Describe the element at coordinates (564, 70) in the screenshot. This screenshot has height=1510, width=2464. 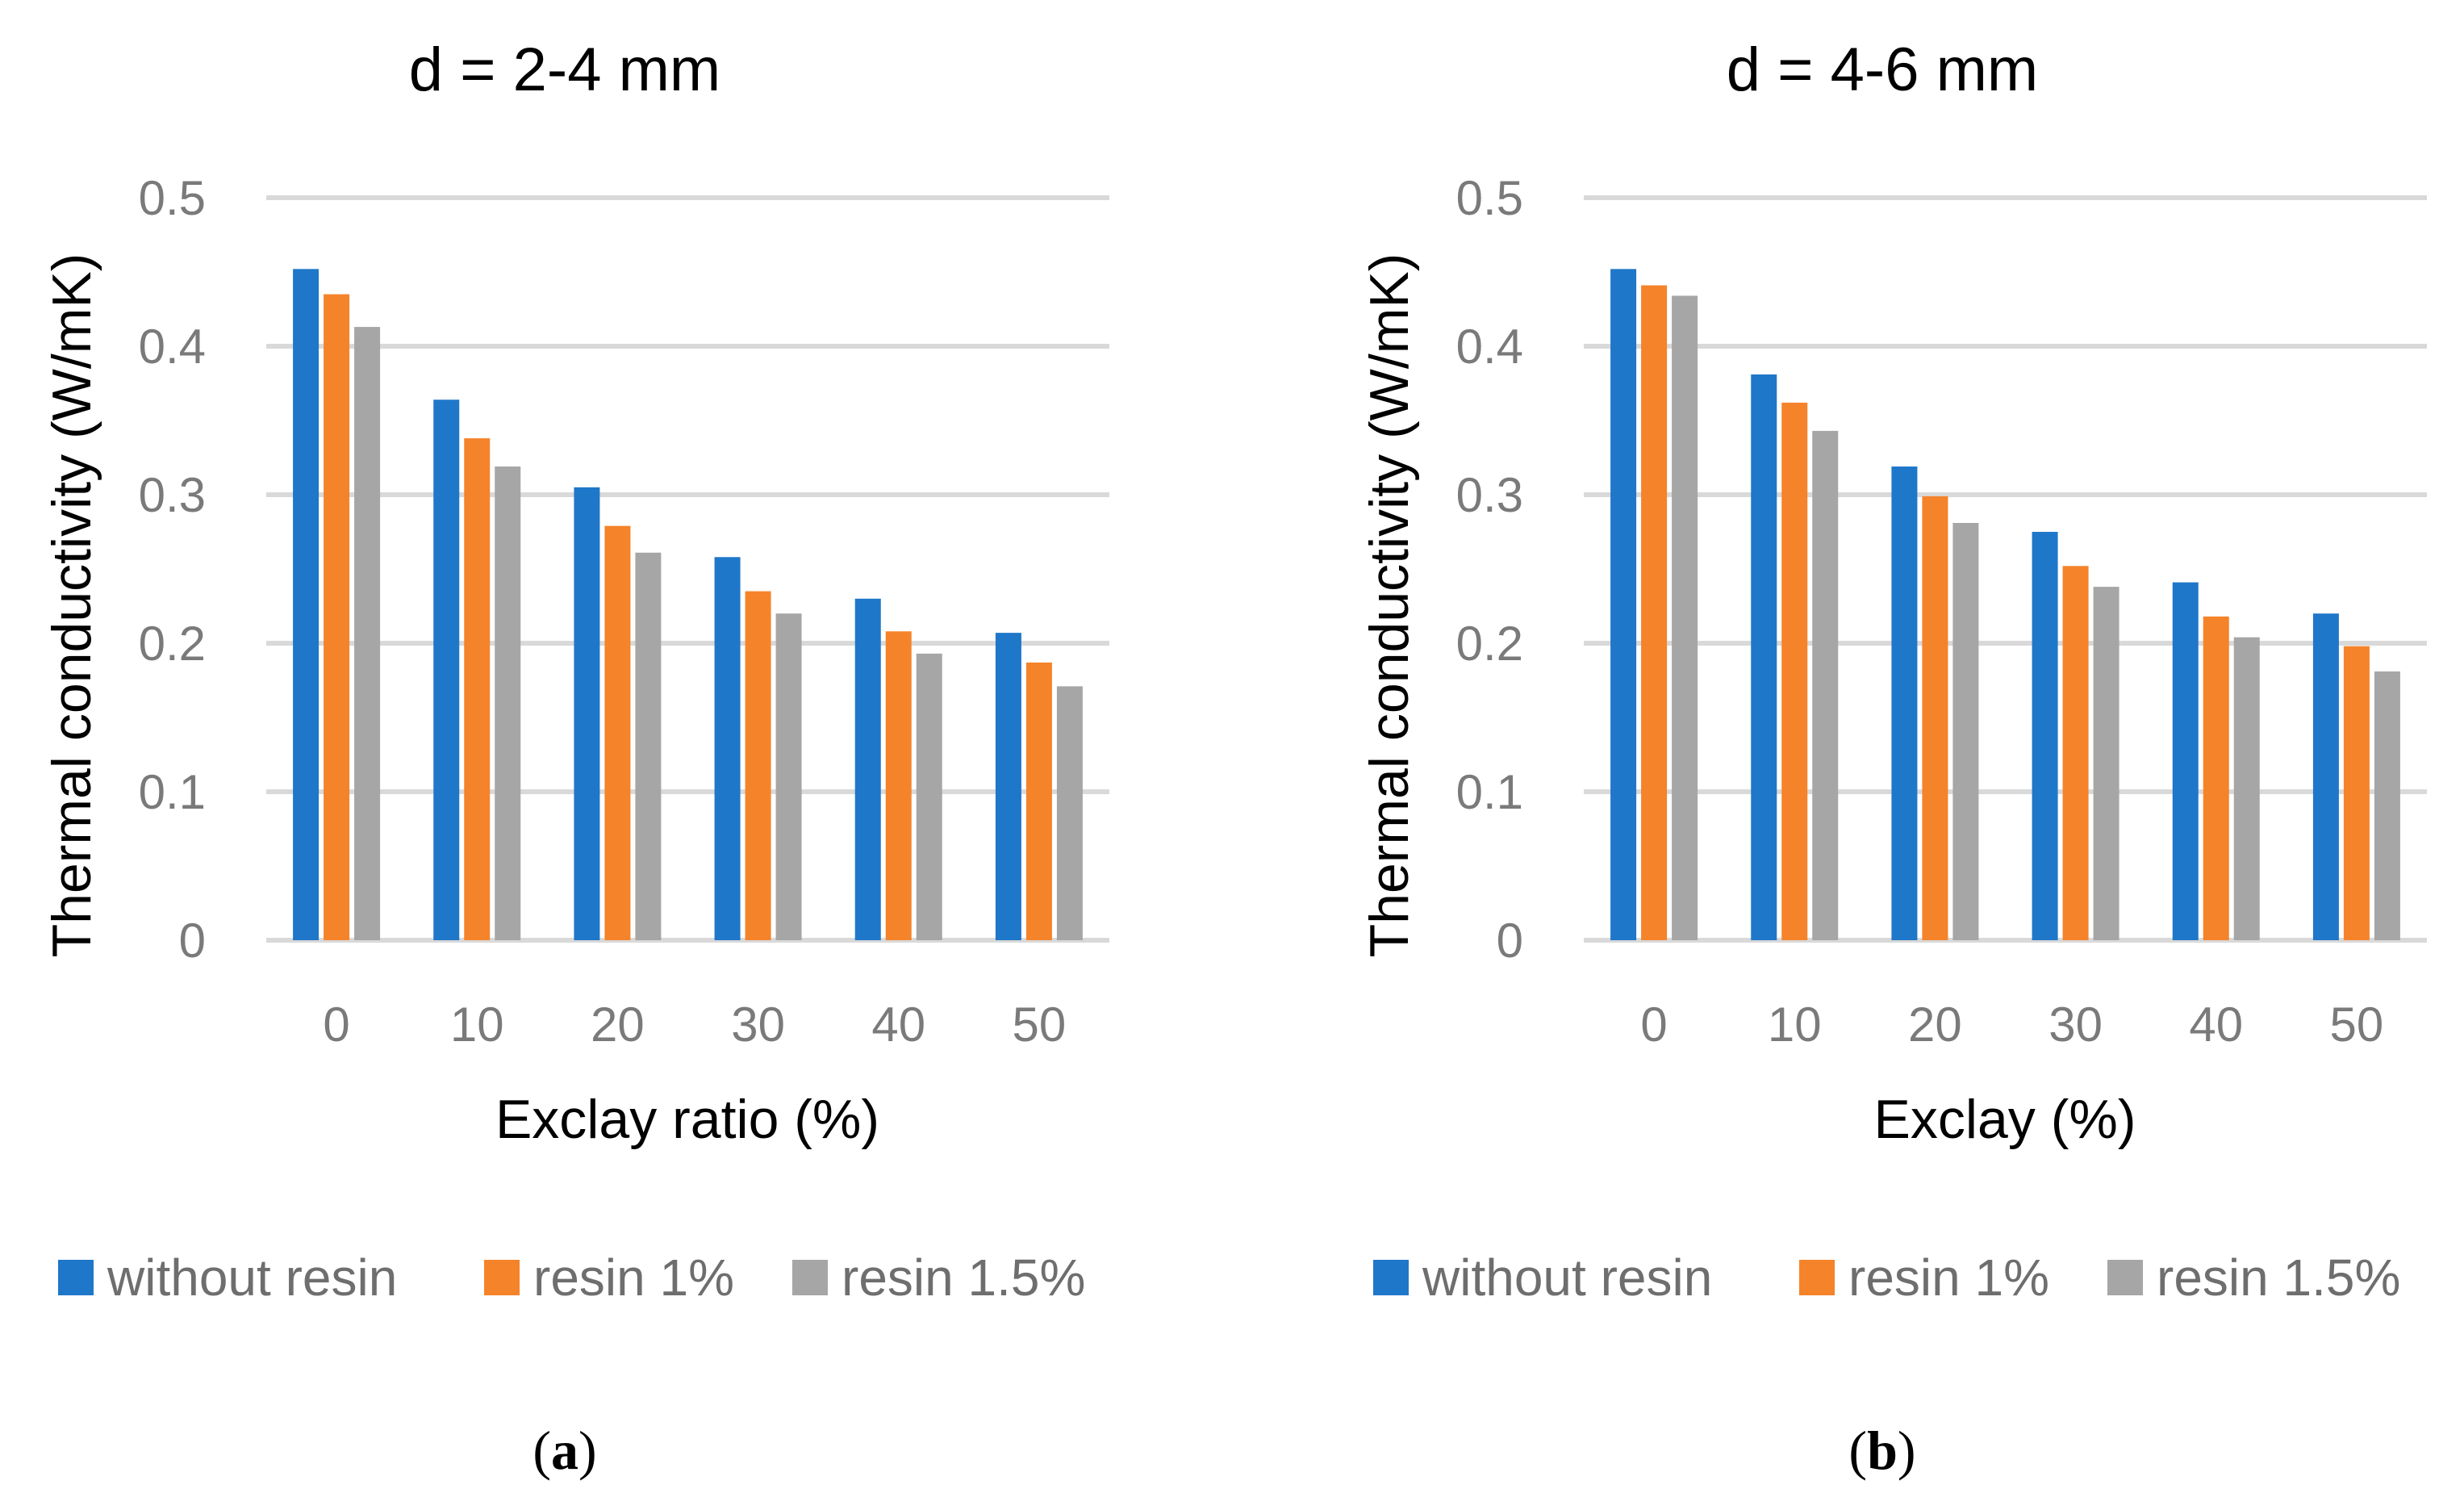
I see `chart-title: d = 2-4 mm` at that location.